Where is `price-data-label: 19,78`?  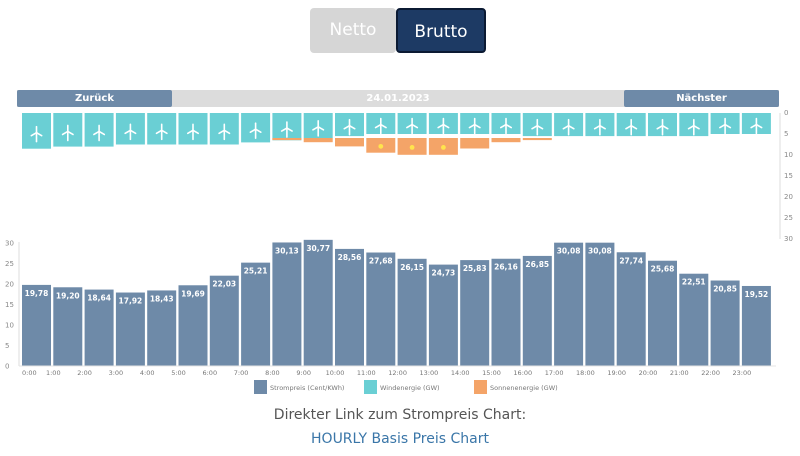 price-data-label: 19,78 is located at coordinates (37, 293).